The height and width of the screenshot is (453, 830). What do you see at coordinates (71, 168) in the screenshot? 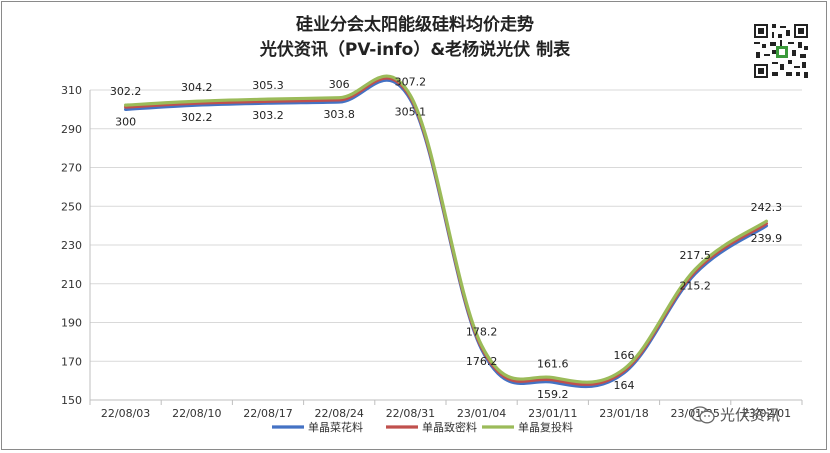
I see `y-tick-label: 270` at bounding box center [71, 168].